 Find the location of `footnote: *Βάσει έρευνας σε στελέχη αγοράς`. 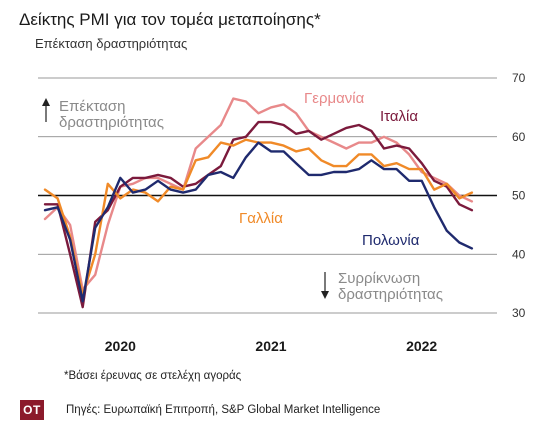

footnote: *Βάσει έρευνας σε στελέχη αγοράς is located at coordinates (153, 376).